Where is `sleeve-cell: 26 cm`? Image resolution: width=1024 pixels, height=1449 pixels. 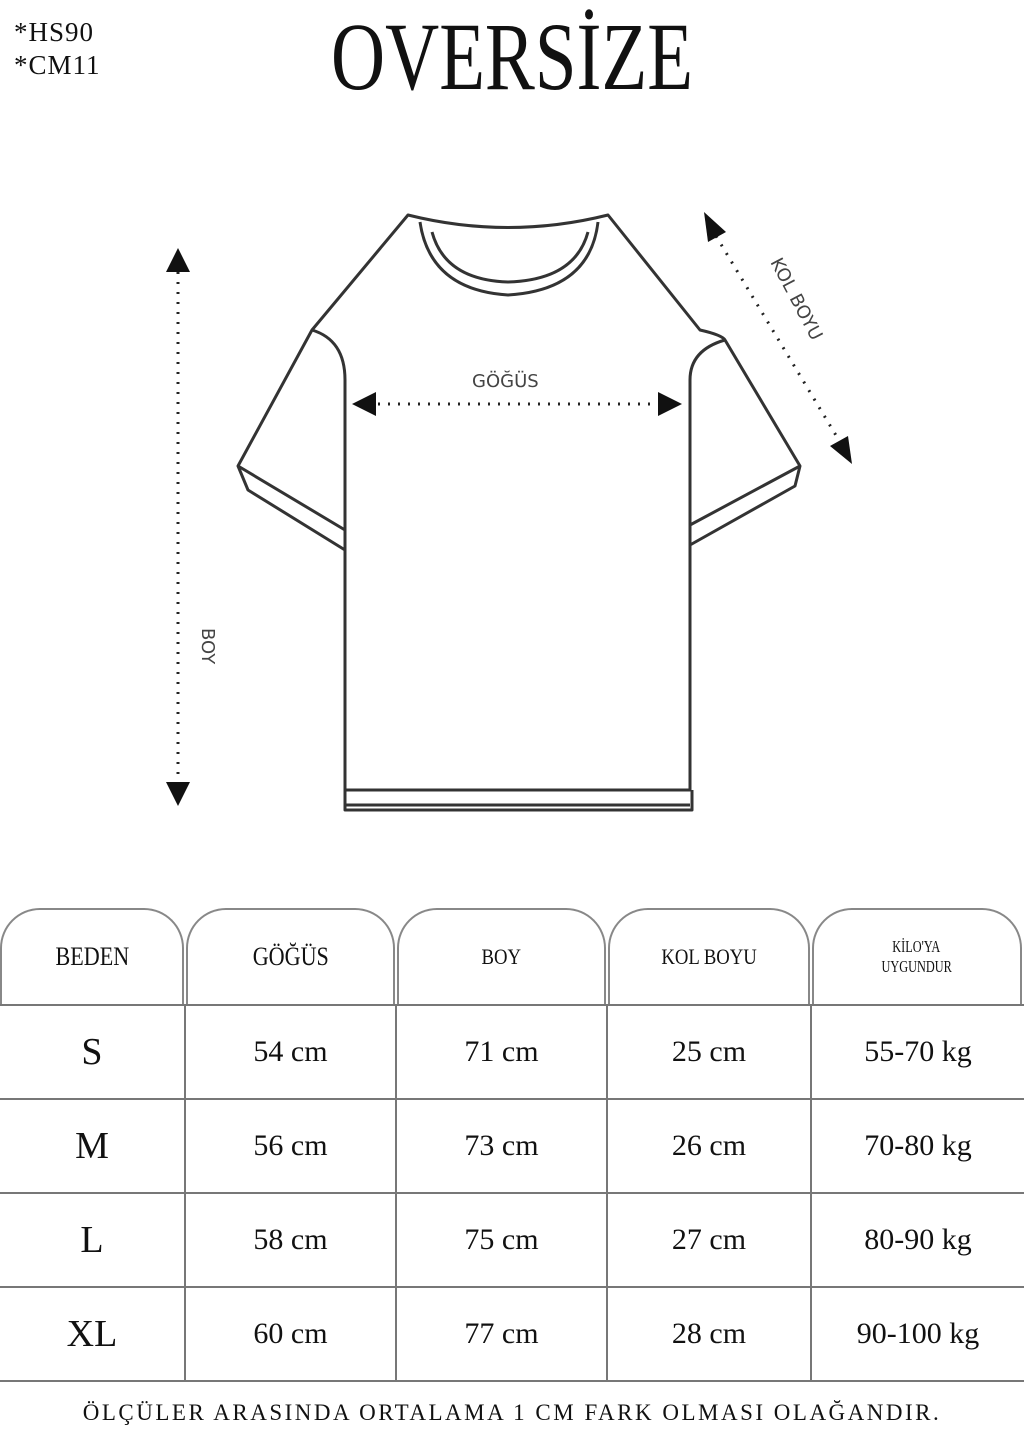 sleeve-cell: 26 cm is located at coordinates (710, 1146).